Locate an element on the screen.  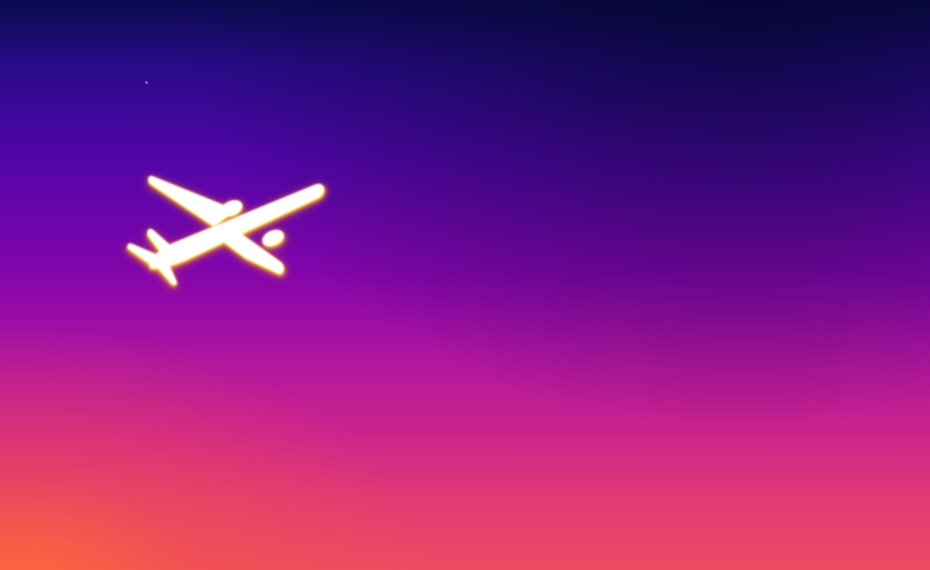
distant-hot-spot is located at coordinates (146, 82).